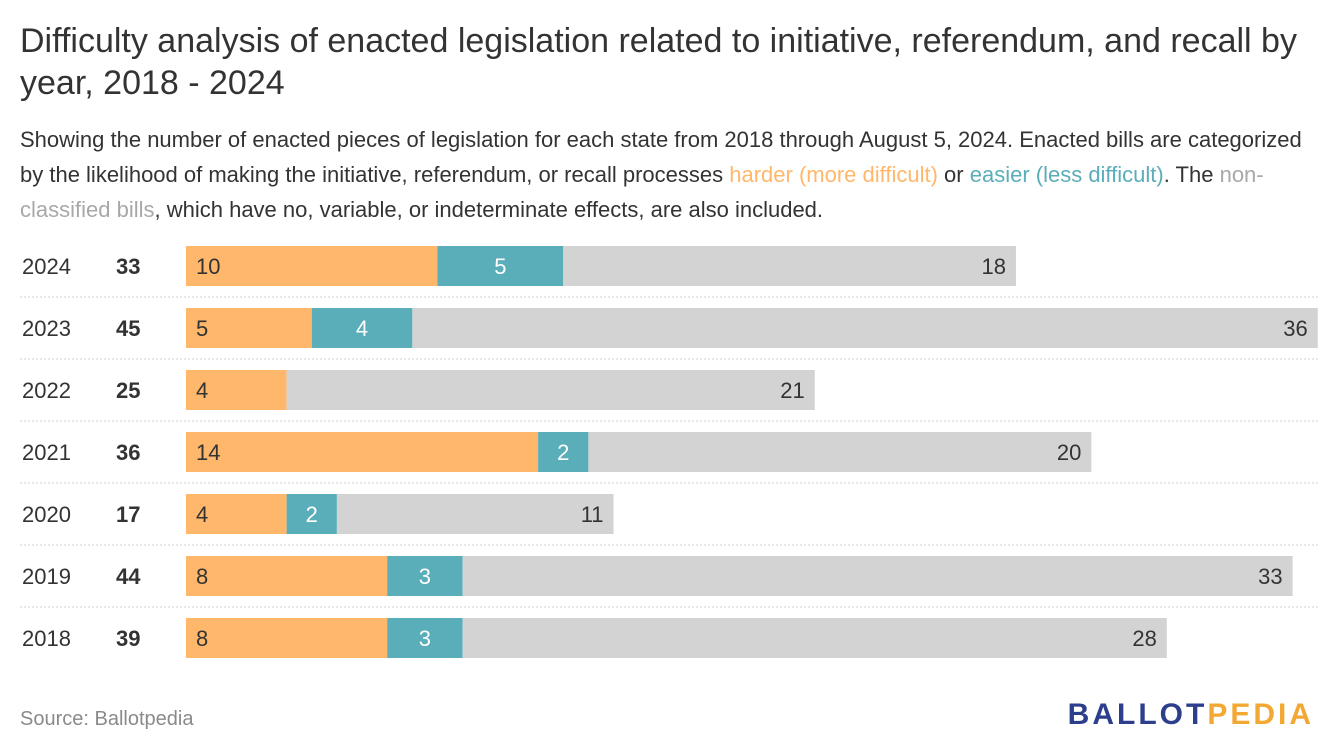 This screenshot has height=754, width=1340. Describe the element at coordinates (128, 638) in the screenshot. I see `total-label: 39` at that location.